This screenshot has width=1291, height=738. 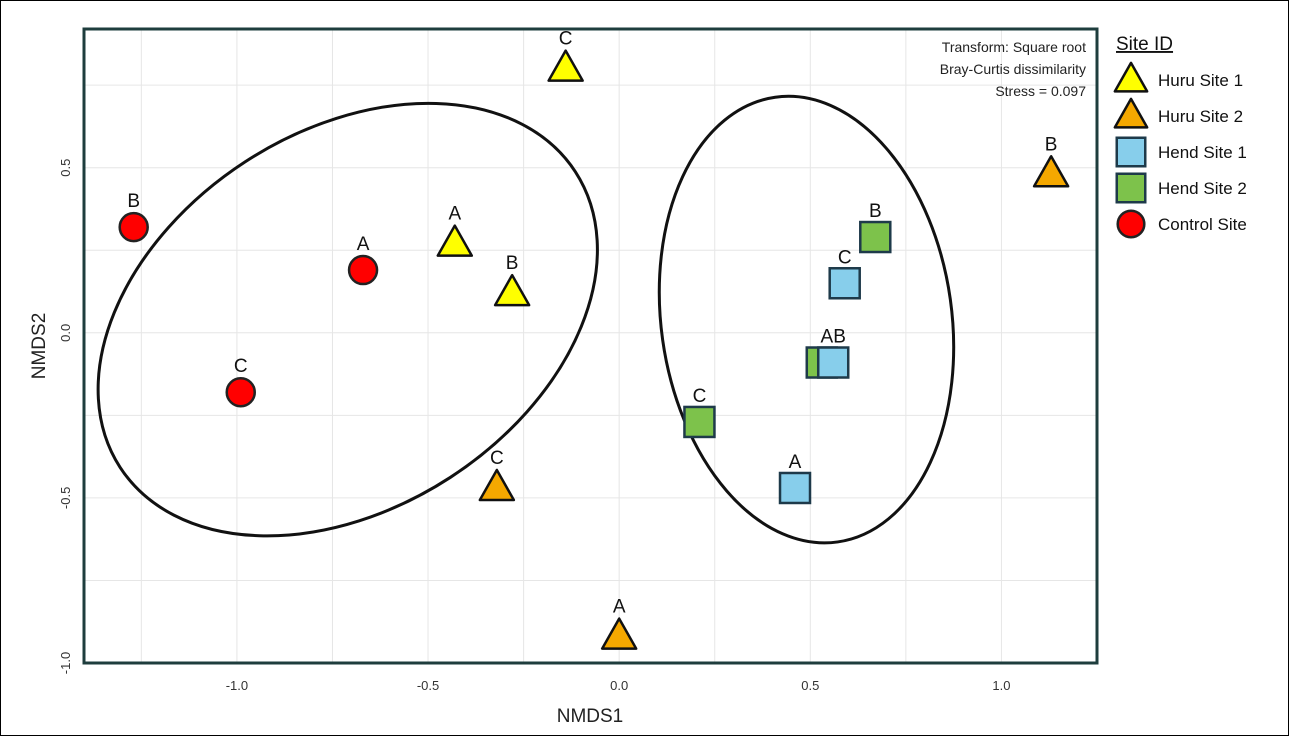 What do you see at coordinates (1200, 116) in the screenshot?
I see `legend-entry-label: Huru Site 2` at bounding box center [1200, 116].